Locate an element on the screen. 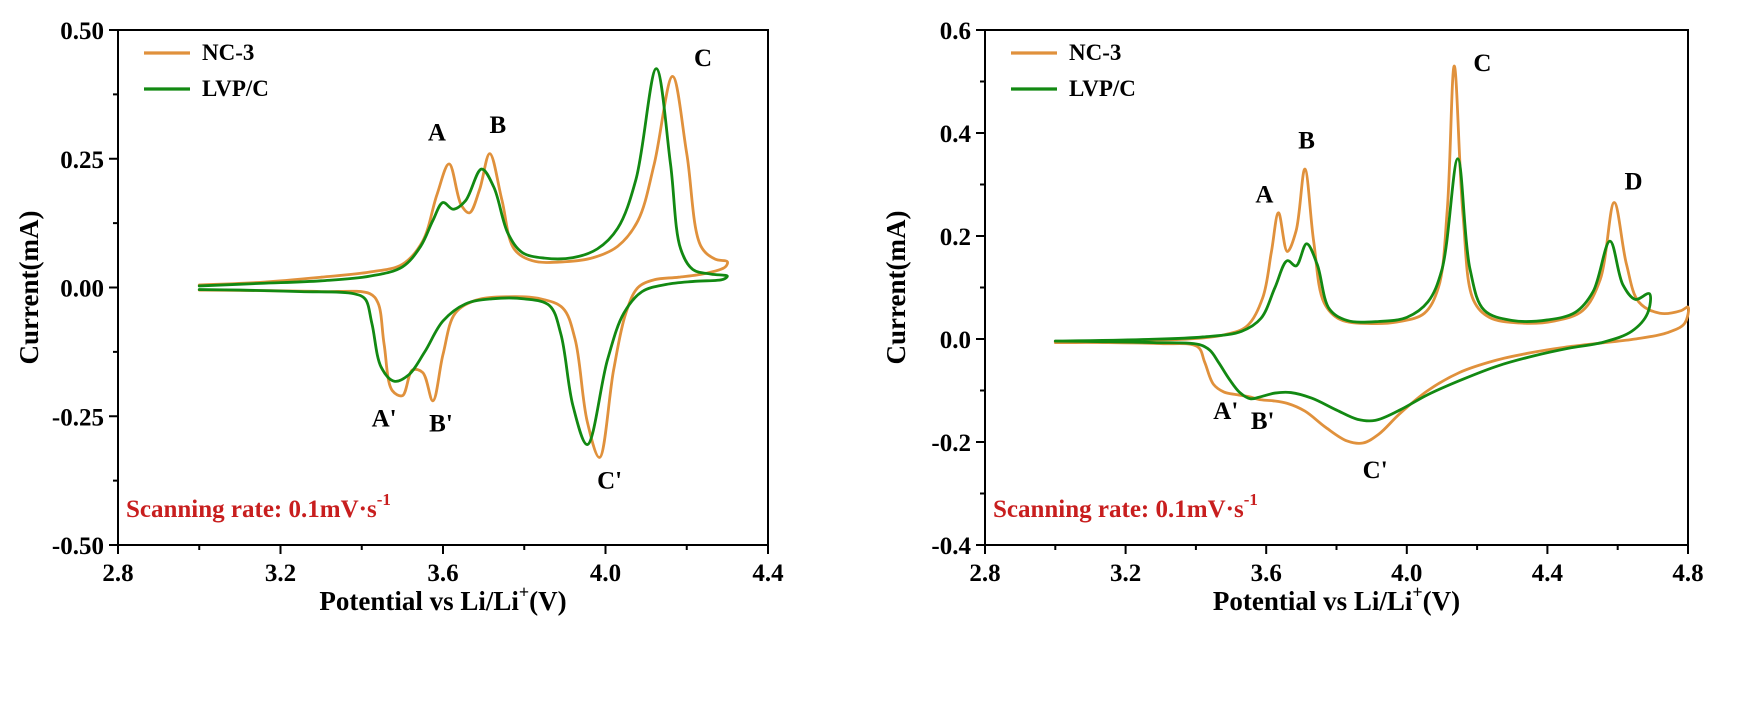 This screenshot has width=1760, height=721. y-axis-tick-labels: 0.50 0.25 0.00 -0.25 -0.50 is located at coordinates (78, 289).